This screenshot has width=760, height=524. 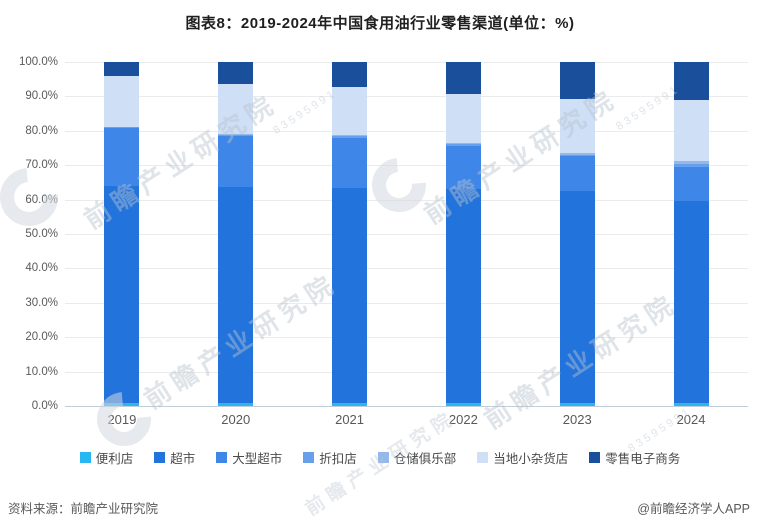 I want to click on legend-label: 折扣店, so click(x=338, y=459).